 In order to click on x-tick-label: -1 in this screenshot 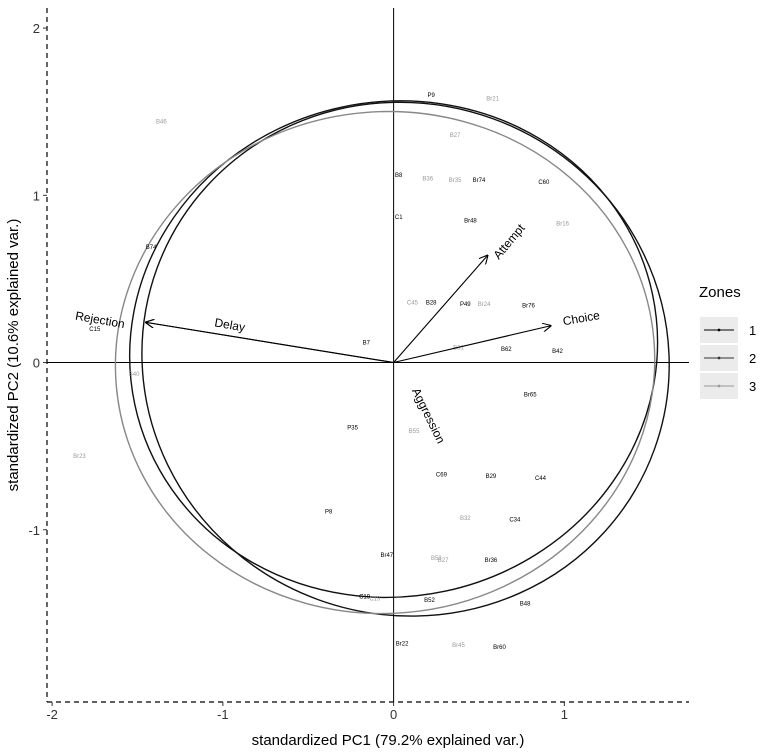, I will do `click(223, 714)`.